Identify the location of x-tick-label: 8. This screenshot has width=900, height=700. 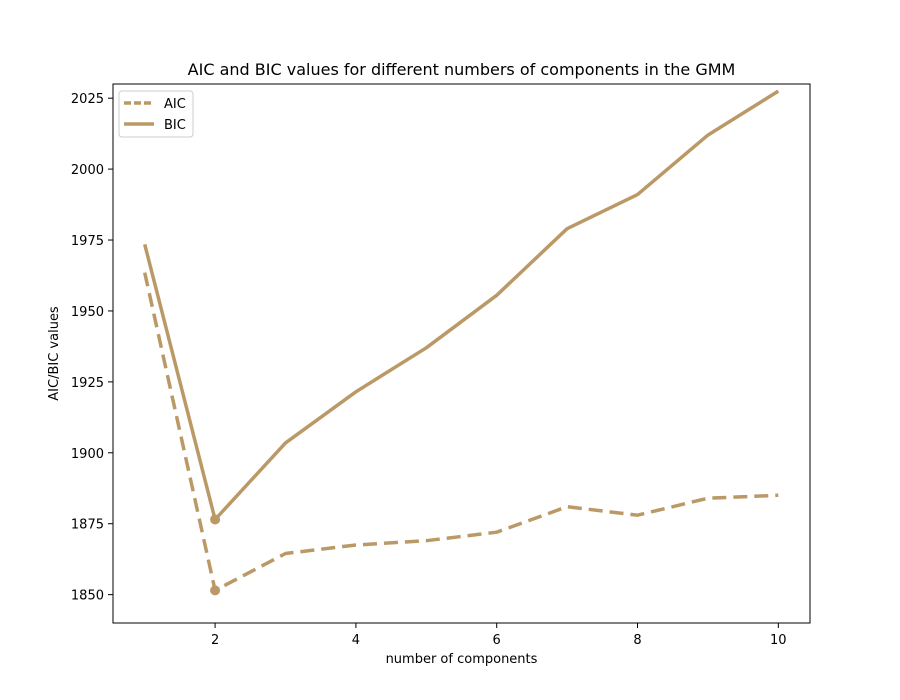
(637, 640).